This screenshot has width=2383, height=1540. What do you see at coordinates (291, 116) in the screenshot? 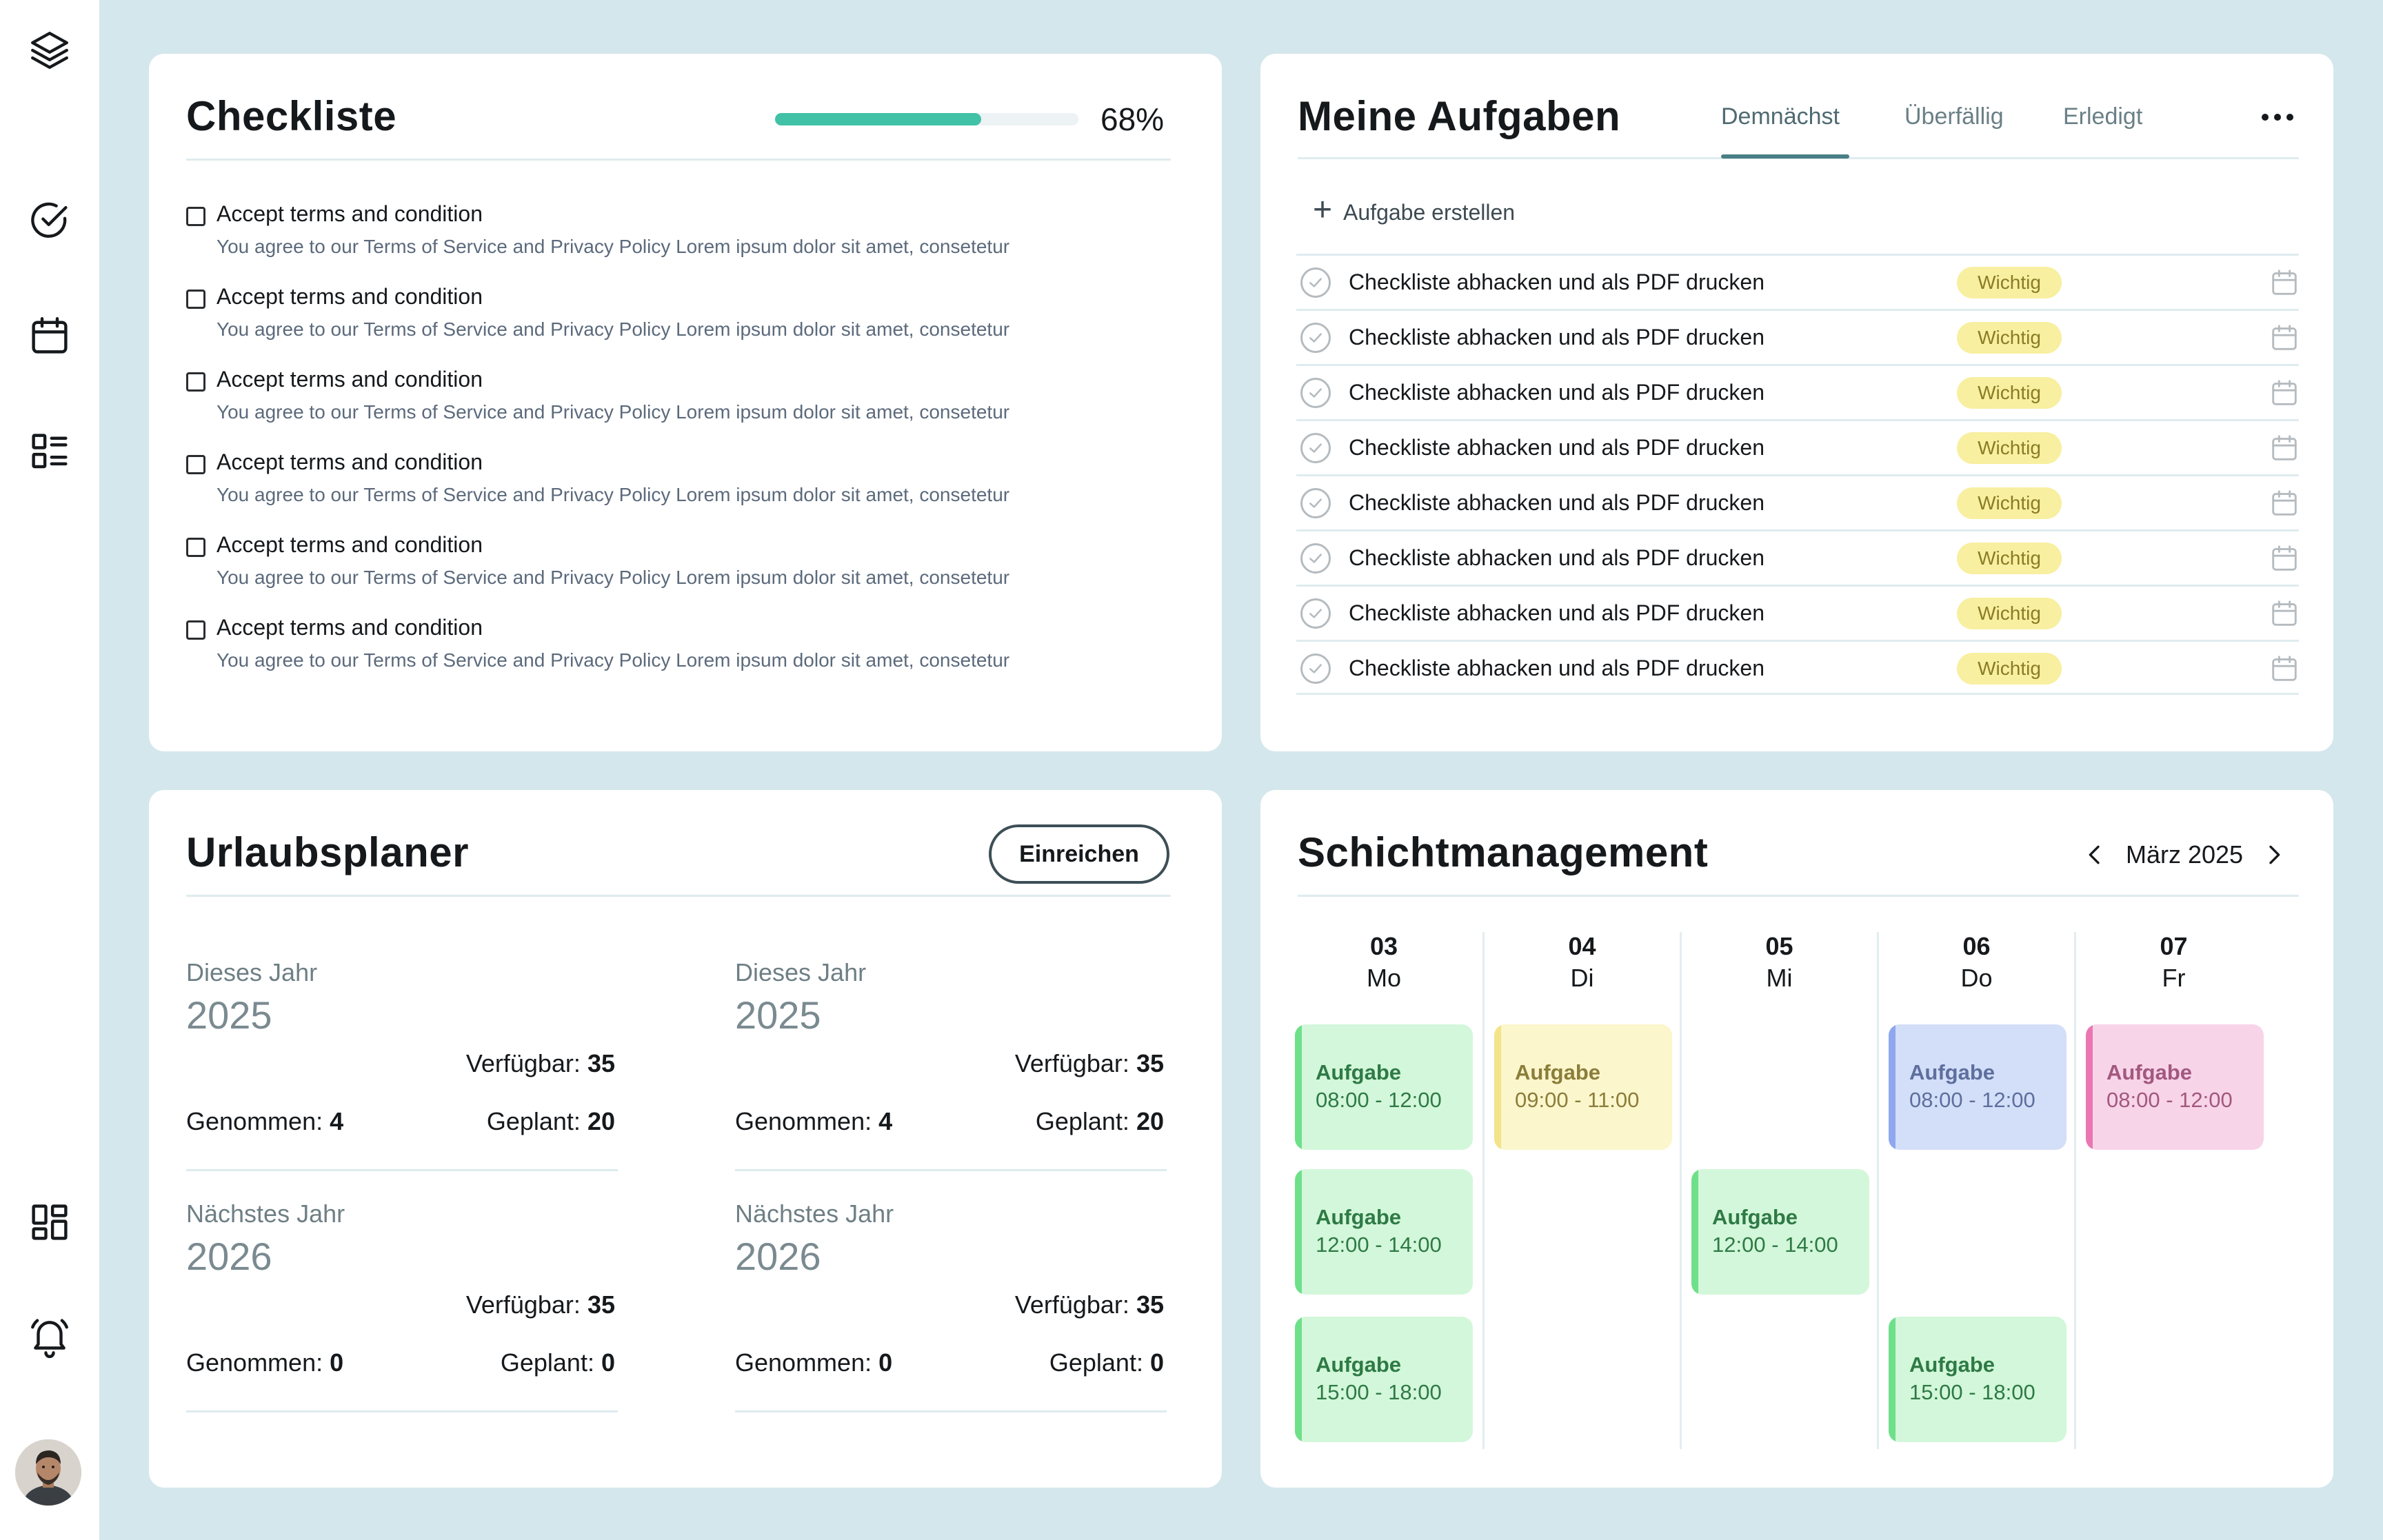
I see `checklist-title: Checkliste` at bounding box center [291, 116].